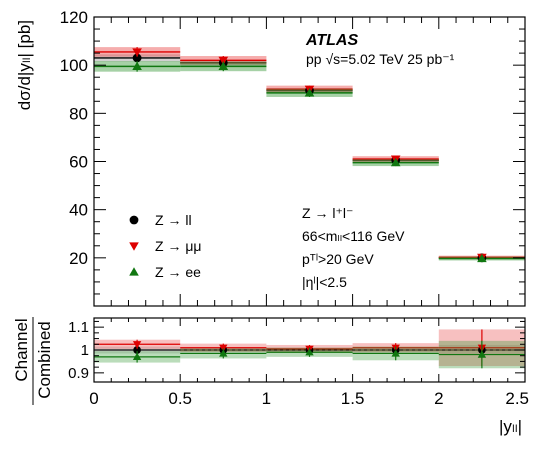 The width and height of the screenshot is (538, 451). What do you see at coordinates (338, 259) in the screenshot?
I see `selection-line-3: pᵀˡ>20 GeV` at bounding box center [338, 259].